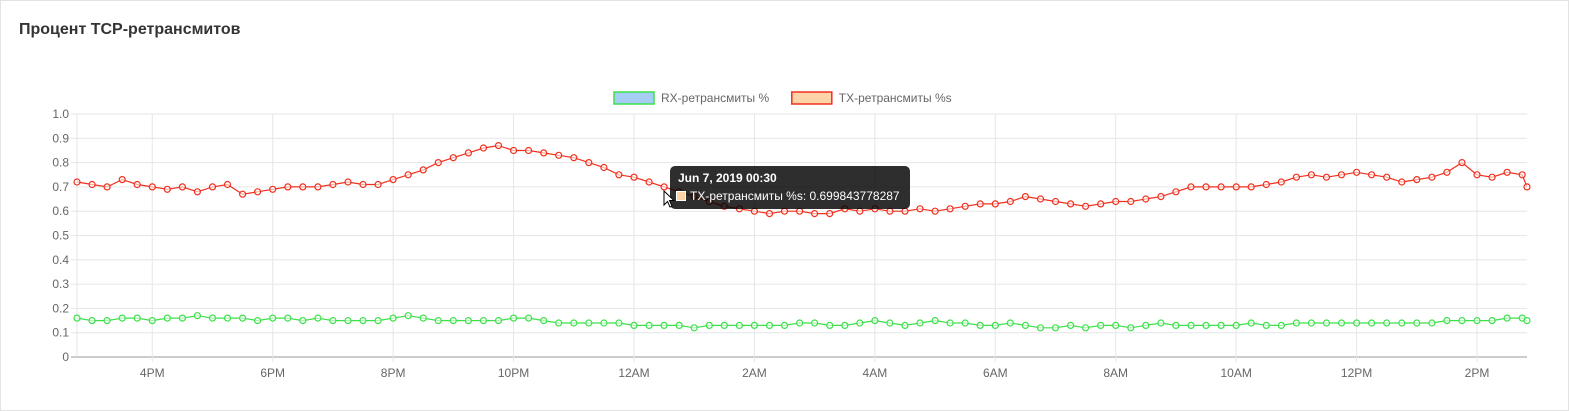 This screenshot has height=411, width=1569. What do you see at coordinates (854, 196) in the screenshot?
I see `tooltip-value: 0.699843778287` at bounding box center [854, 196].